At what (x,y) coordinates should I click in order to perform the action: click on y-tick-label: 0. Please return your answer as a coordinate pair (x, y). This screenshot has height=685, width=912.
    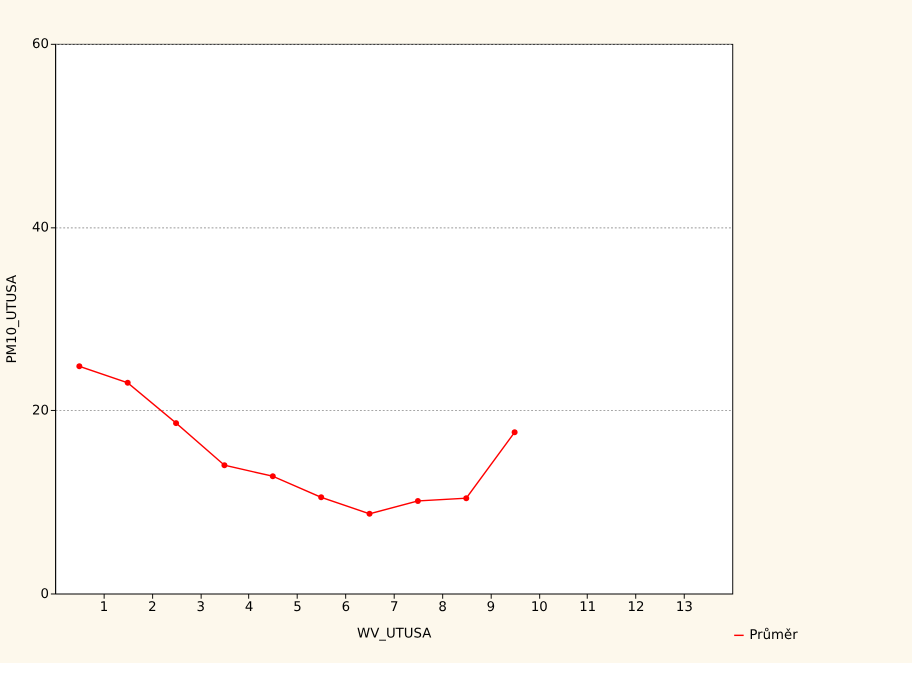
    Looking at the image, I should click on (44, 594).